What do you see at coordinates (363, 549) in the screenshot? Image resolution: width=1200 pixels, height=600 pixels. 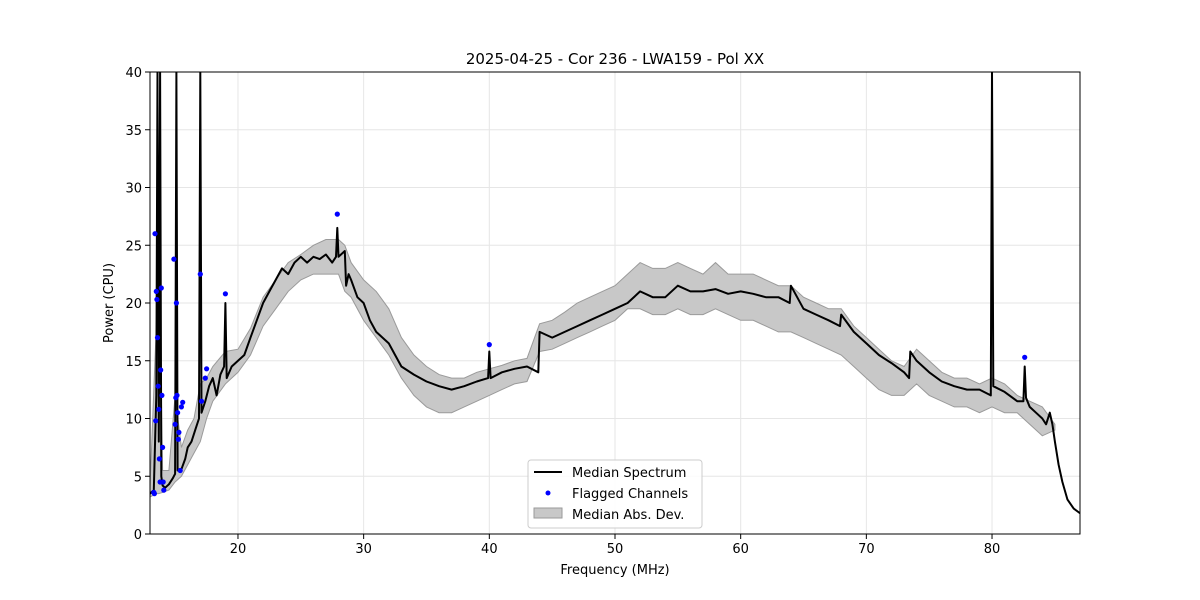 I see `x-tick-label: 30` at bounding box center [363, 549].